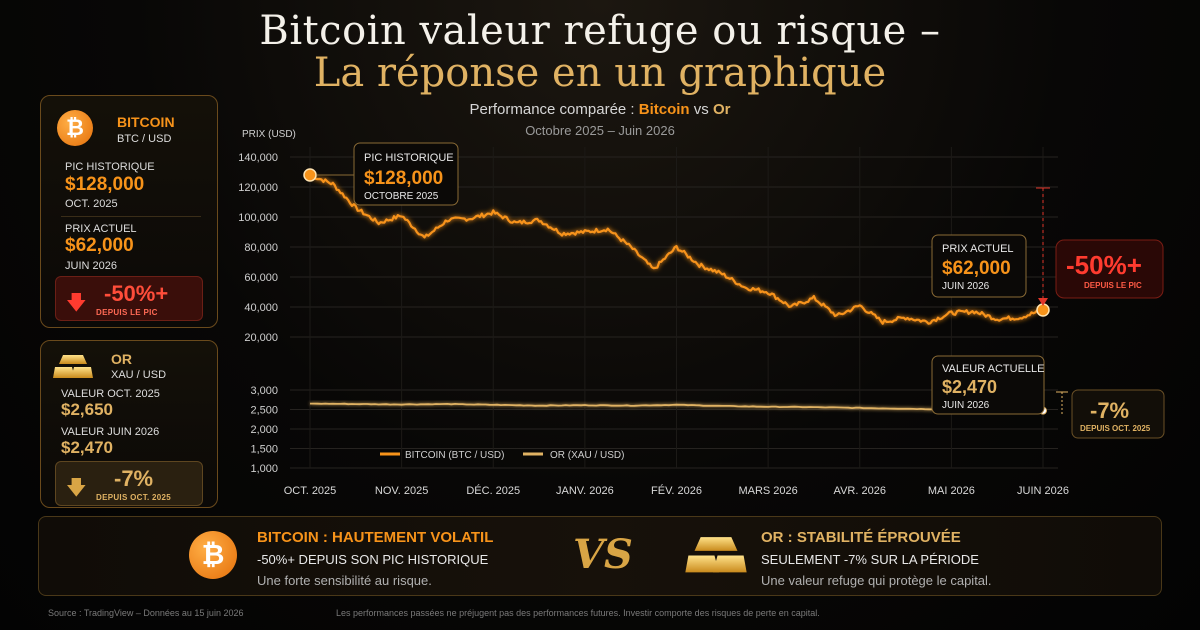 Image resolution: width=1200 pixels, height=630 pixels. What do you see at coordinates (1043, 302) in the screenshot?
I see `drop-arrow-icon` at bounding box center [1043, 302].